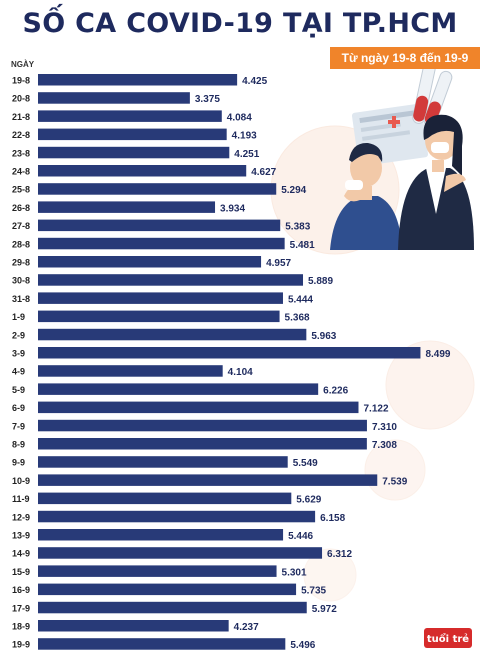 Image resolution: width=480 pixels, height=658 pixels. Describe the element at coordinates (21, 172) in the screenshot. I see `category-label: 24-8` at that location.